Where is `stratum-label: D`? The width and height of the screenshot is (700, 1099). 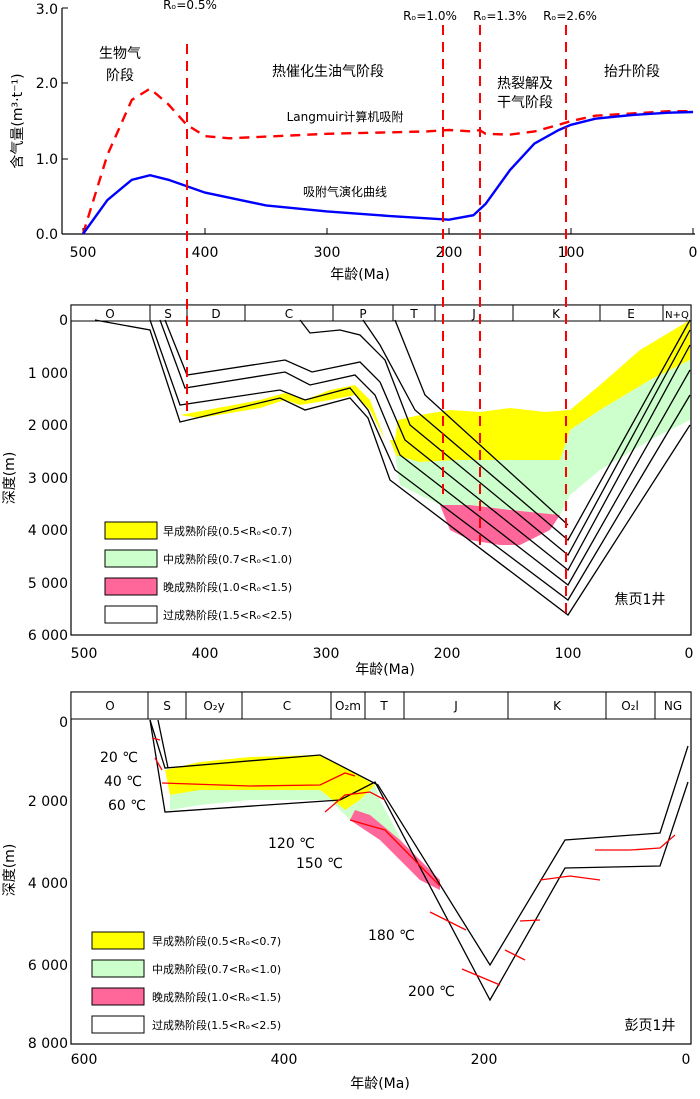
stratum-label: D is located at coordinates (215, 314).